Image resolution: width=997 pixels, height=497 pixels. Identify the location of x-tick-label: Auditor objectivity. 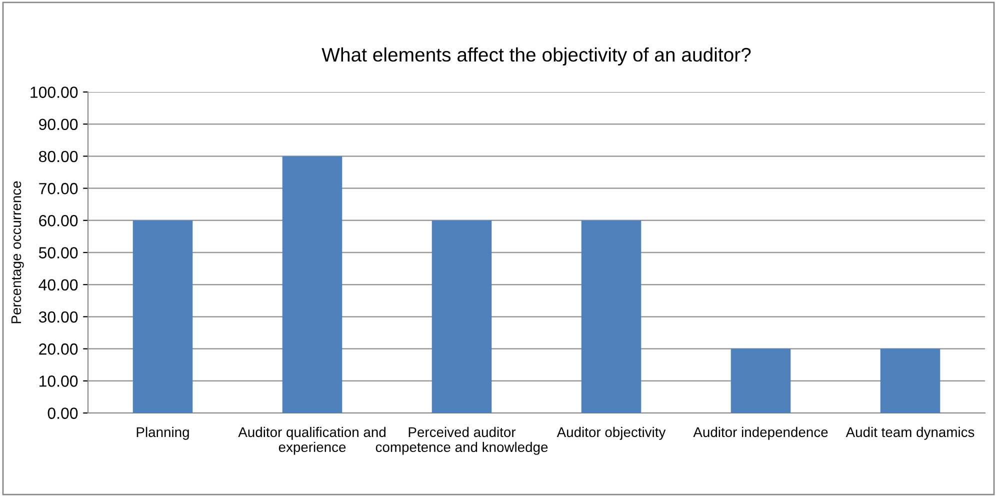
(611, 433).